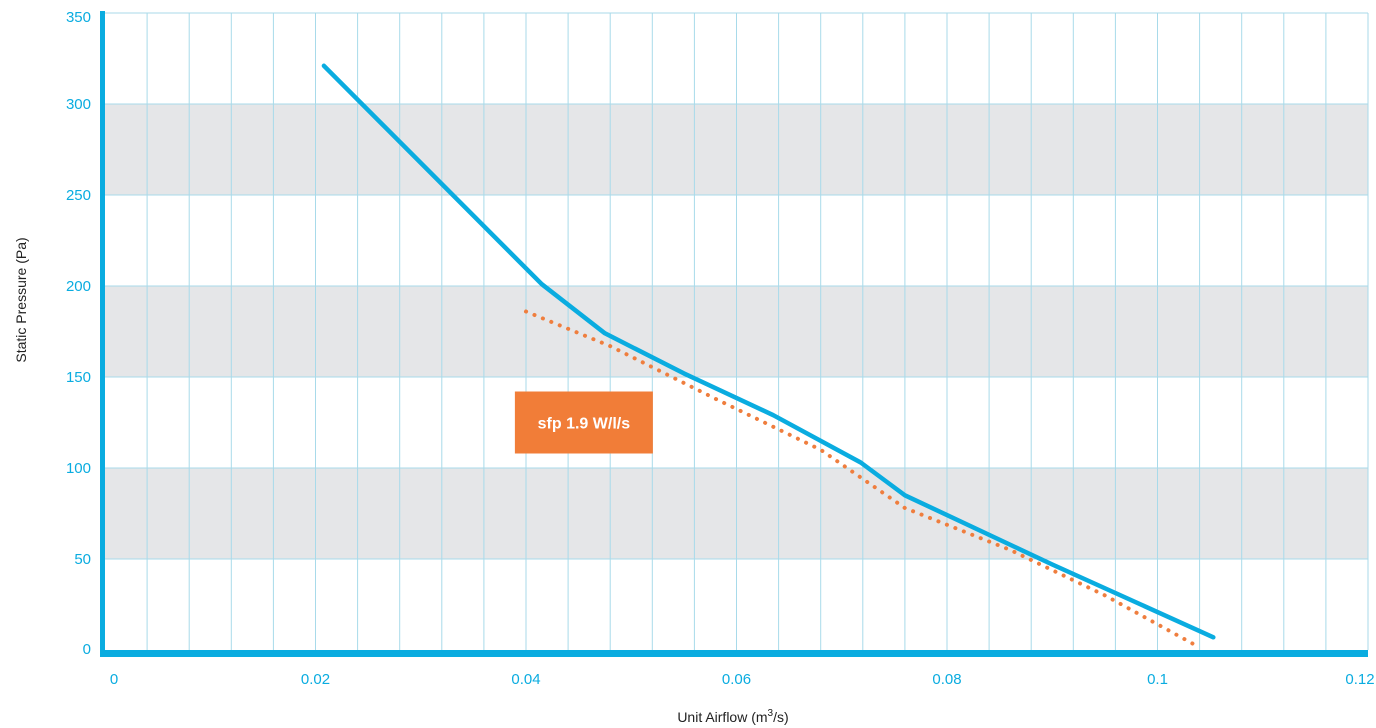  I want to click on y-tick-label: 150, so click(78, 377).